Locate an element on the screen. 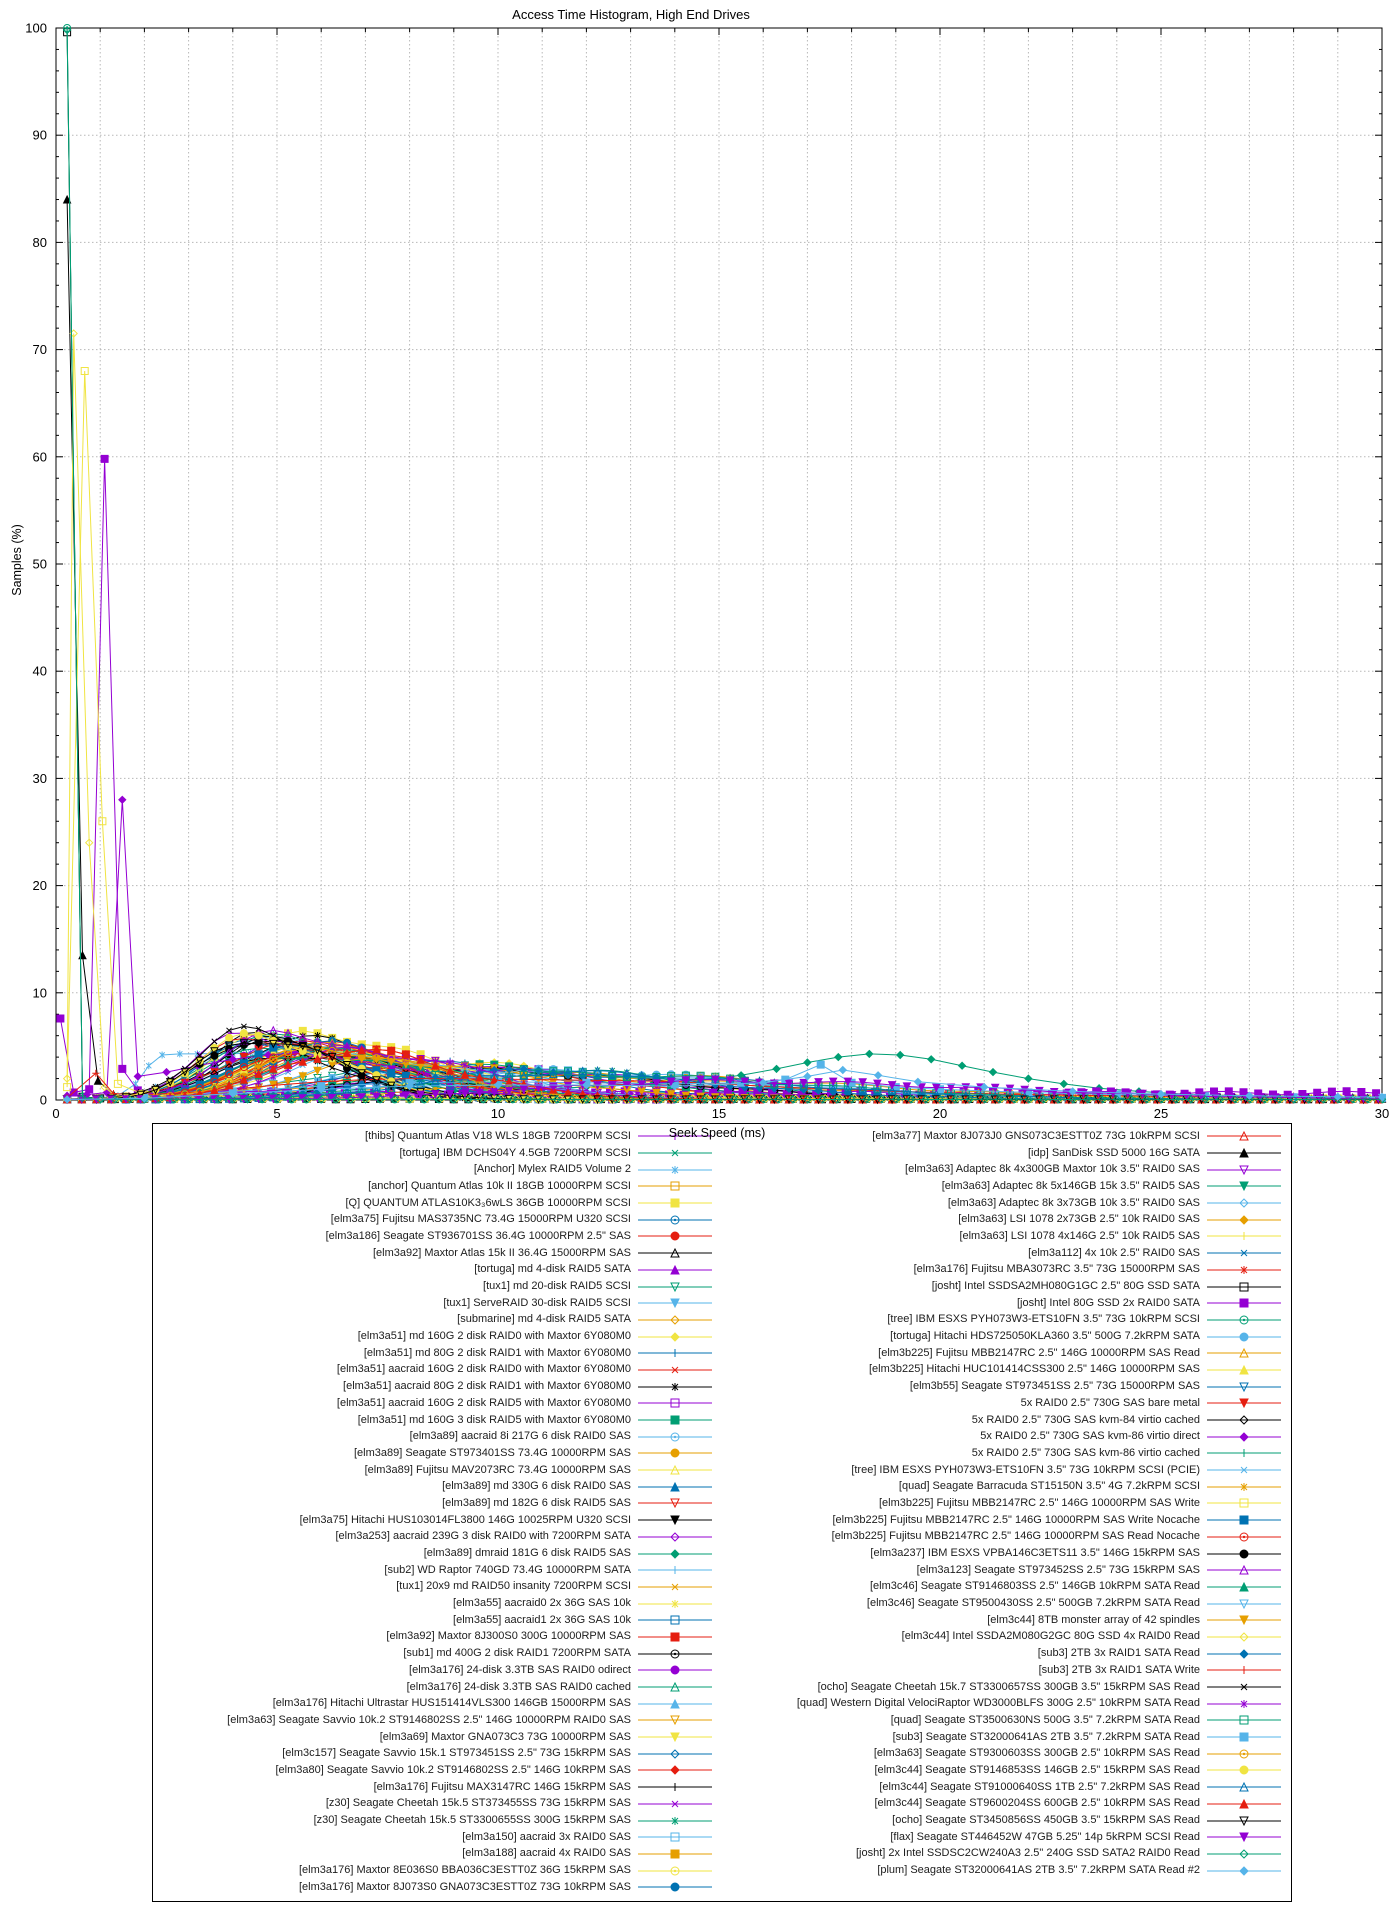  legend-label: [elm3a89] md 182G 6 disk RAID5 SAS is located at coordinates (536, 1502).